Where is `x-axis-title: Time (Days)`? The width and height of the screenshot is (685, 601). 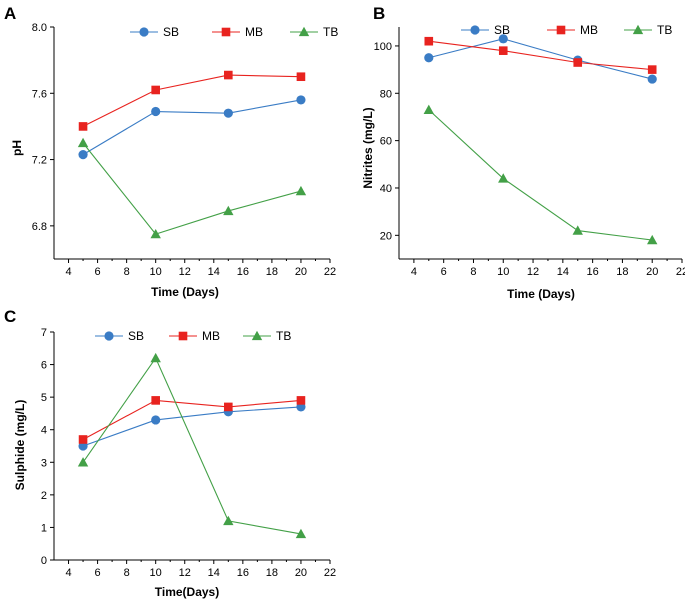 x-axis-title: Time (Days) is located at coordinates (541, 294).